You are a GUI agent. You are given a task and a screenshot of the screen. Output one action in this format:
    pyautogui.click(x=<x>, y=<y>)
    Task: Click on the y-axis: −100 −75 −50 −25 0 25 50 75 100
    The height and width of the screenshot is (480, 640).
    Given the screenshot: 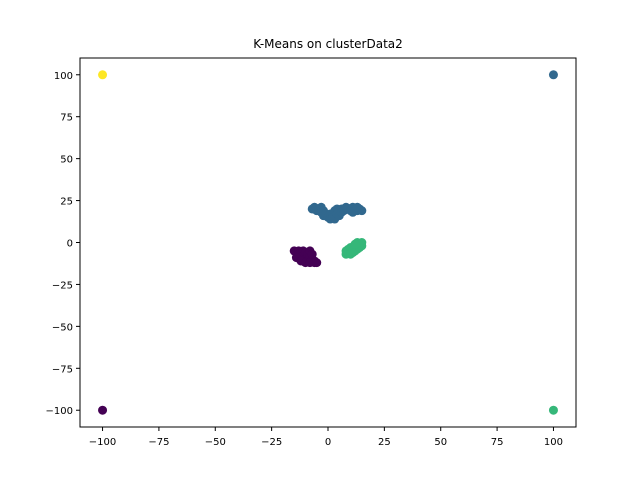 What is the action you would take?
    pyautogui.click(x=63, y=244)
    